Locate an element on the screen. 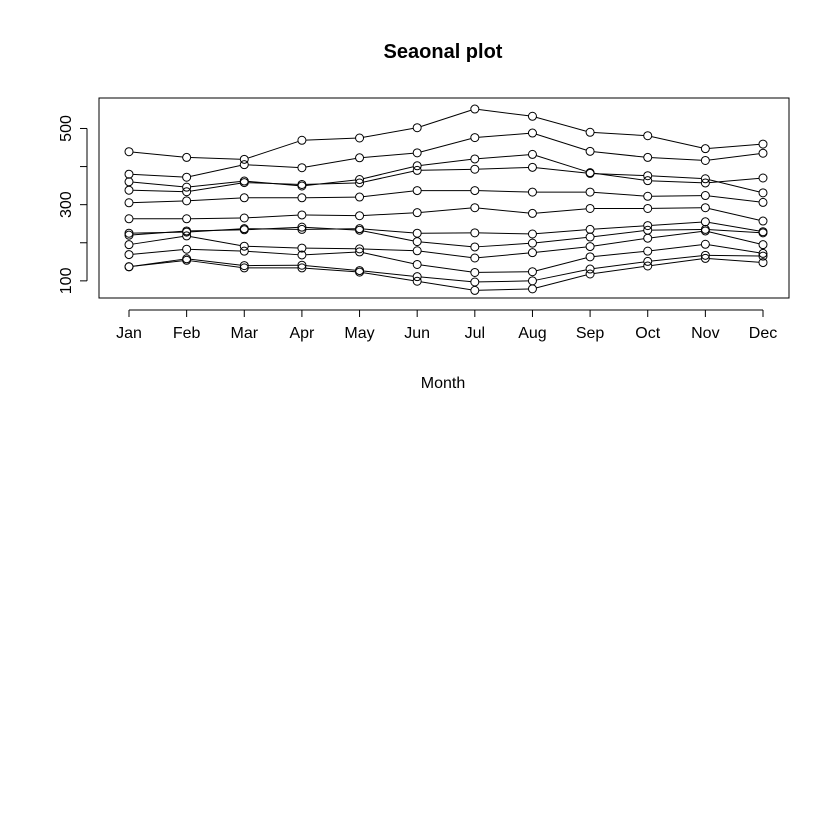  x-tick-label: Apr is located at coordinates (302, 333).